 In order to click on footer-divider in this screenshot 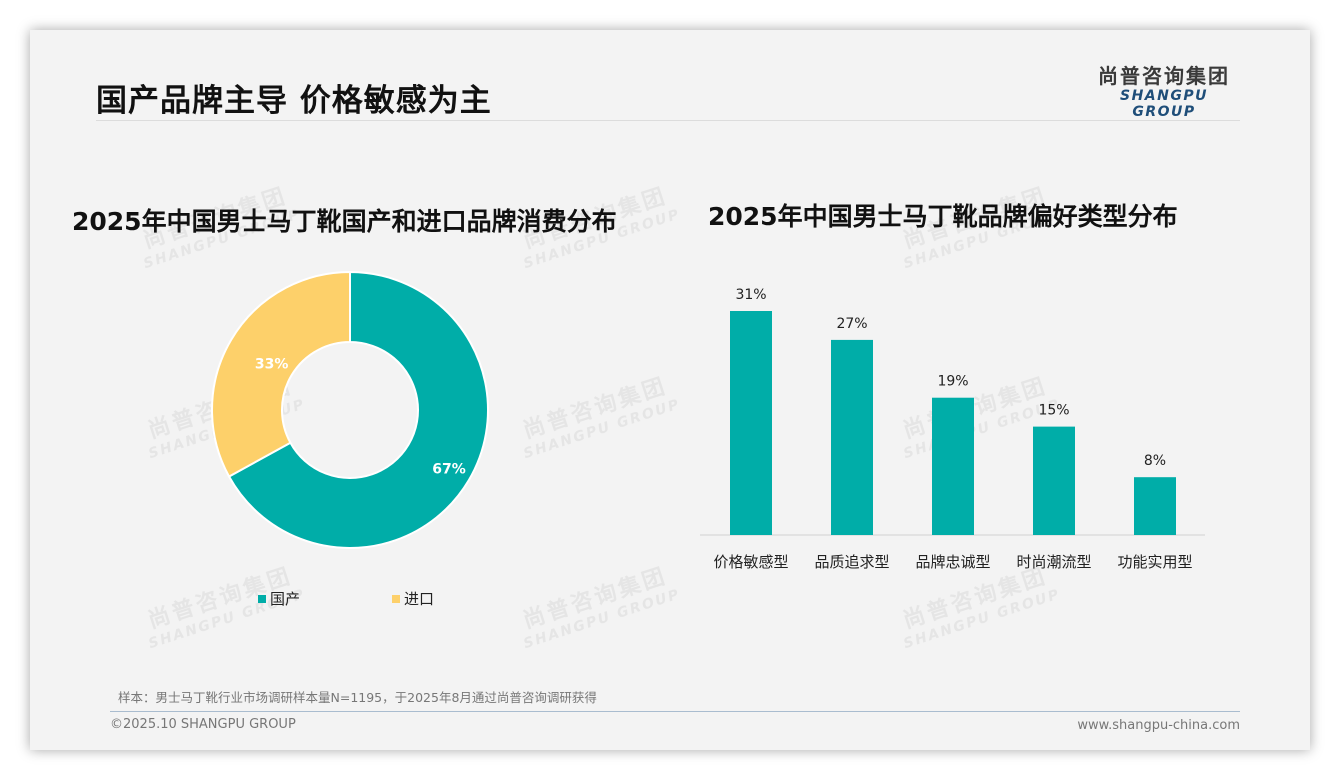, I will do `click(675, 711)`.